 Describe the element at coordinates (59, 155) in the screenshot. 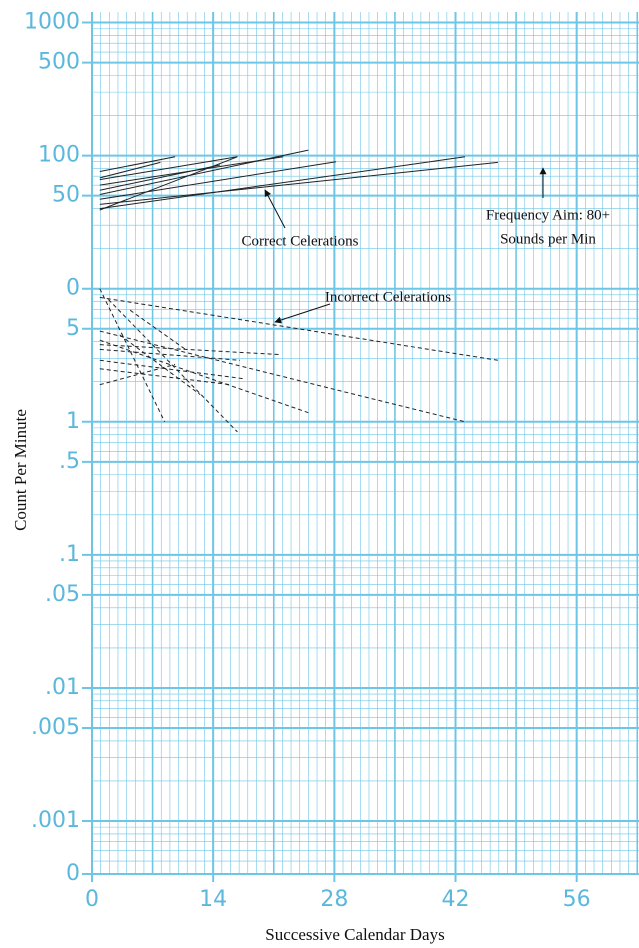

I see `y-tick-label: 100` at that location.